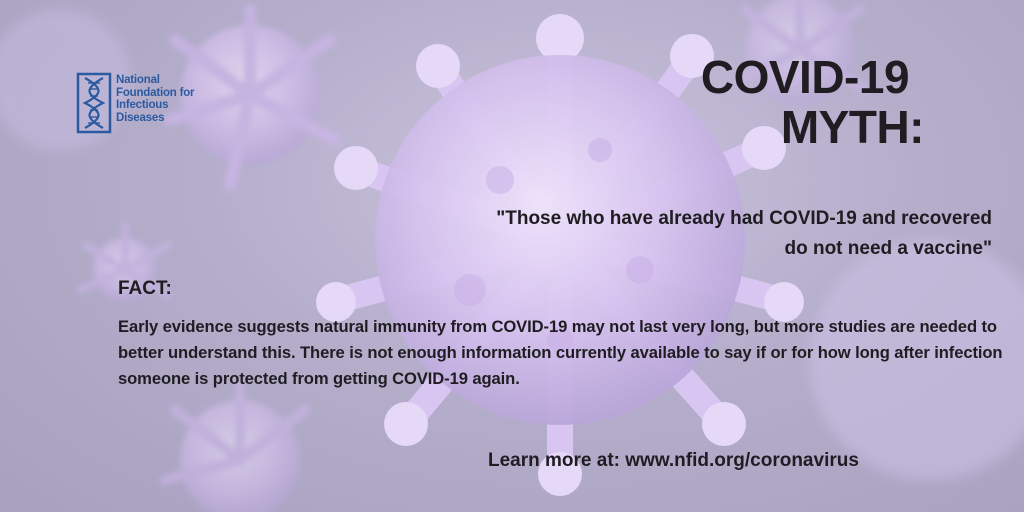  I want to click on fact-label: FACT:, so click(145, 288).